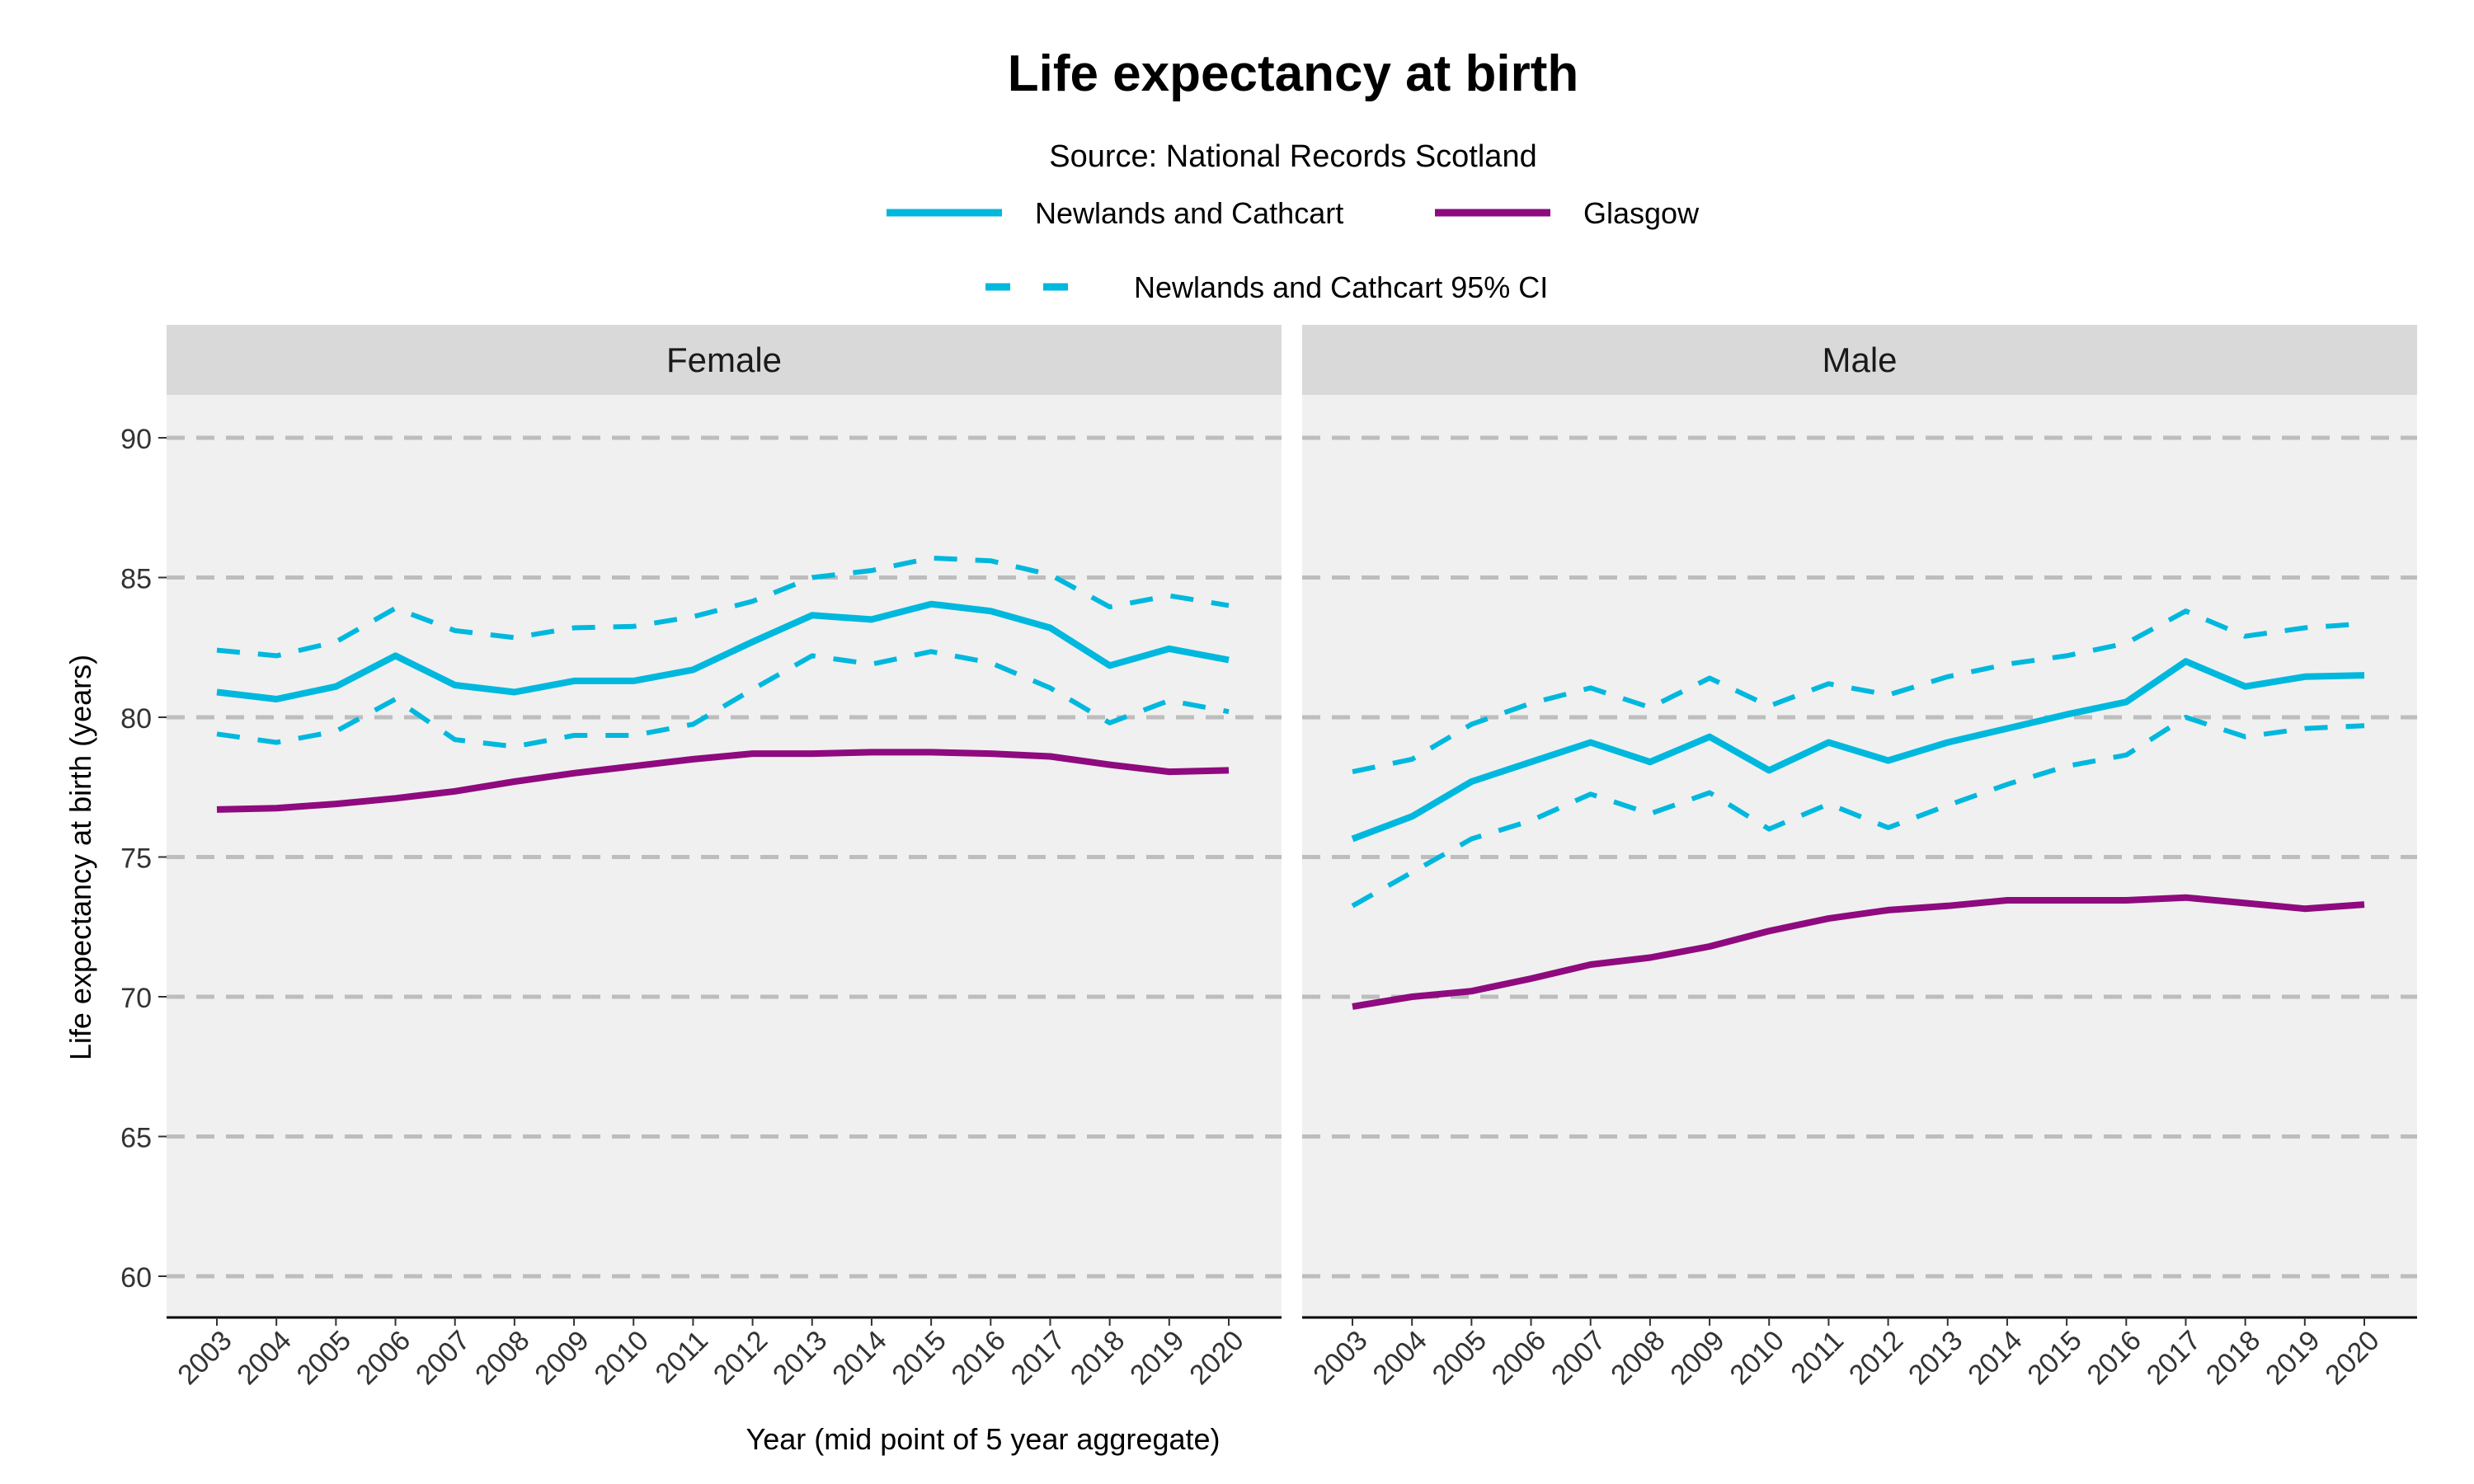 This screenshot has width=2474, height=1484. What do you see at coordinates (136, 1138) in the screenshot?
I see `y-tick-label: 65` at bounding box center [136, 1138].